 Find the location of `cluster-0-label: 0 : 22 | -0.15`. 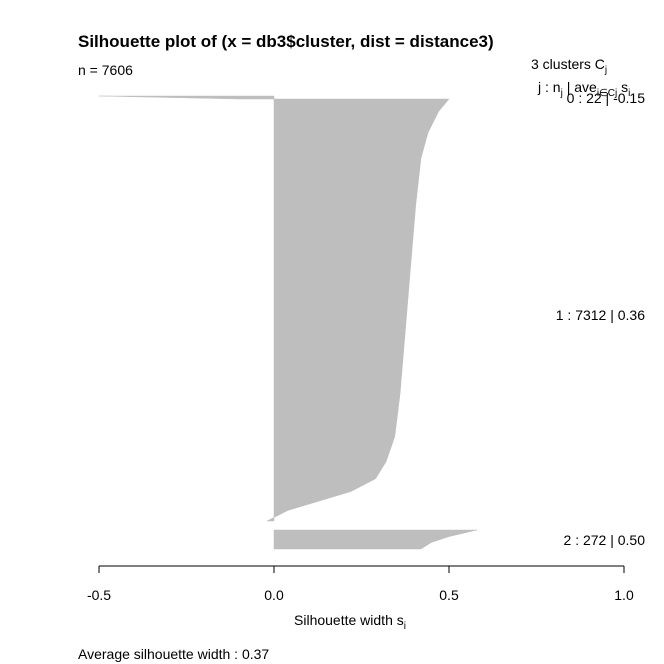

cluster-0-label: 0 : 22 | -0.15 is located at coordinates (606, 98).